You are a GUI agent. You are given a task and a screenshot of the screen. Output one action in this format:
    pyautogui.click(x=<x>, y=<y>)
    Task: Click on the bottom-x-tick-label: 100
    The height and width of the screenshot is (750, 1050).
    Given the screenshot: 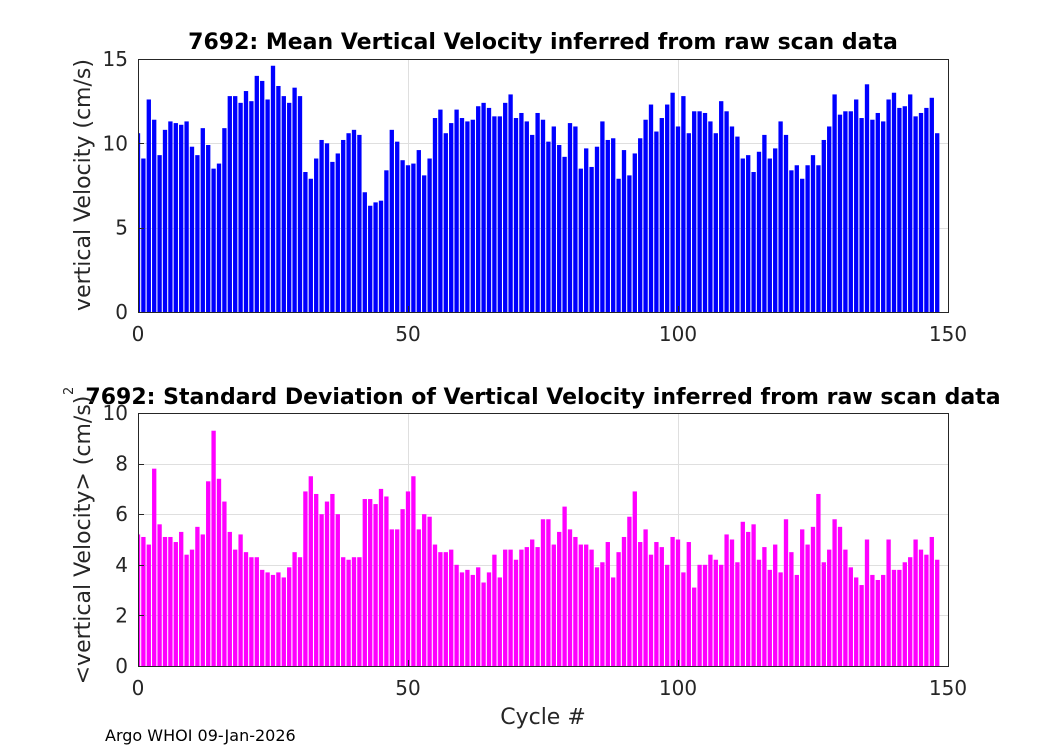 What is the action you would take?
    pyautogui.click(x=678, y=688)
    